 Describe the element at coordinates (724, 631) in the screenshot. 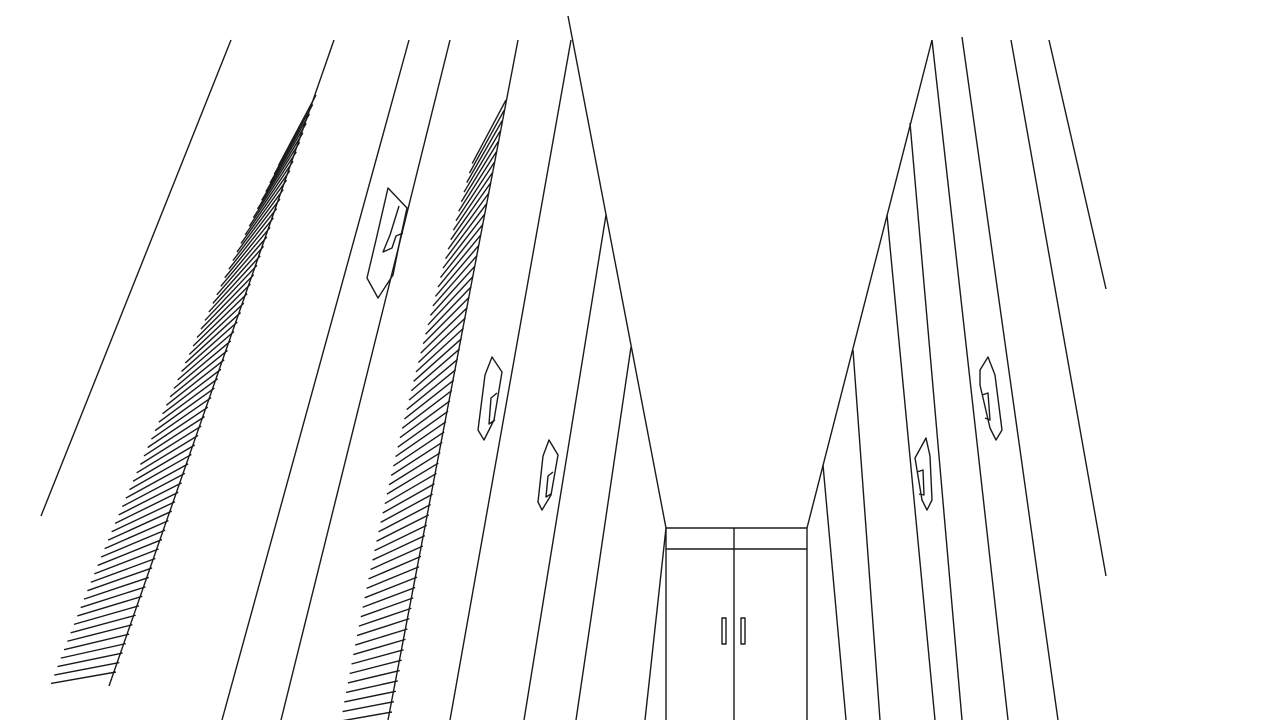

I see `cabinet-handle-left` at that location.